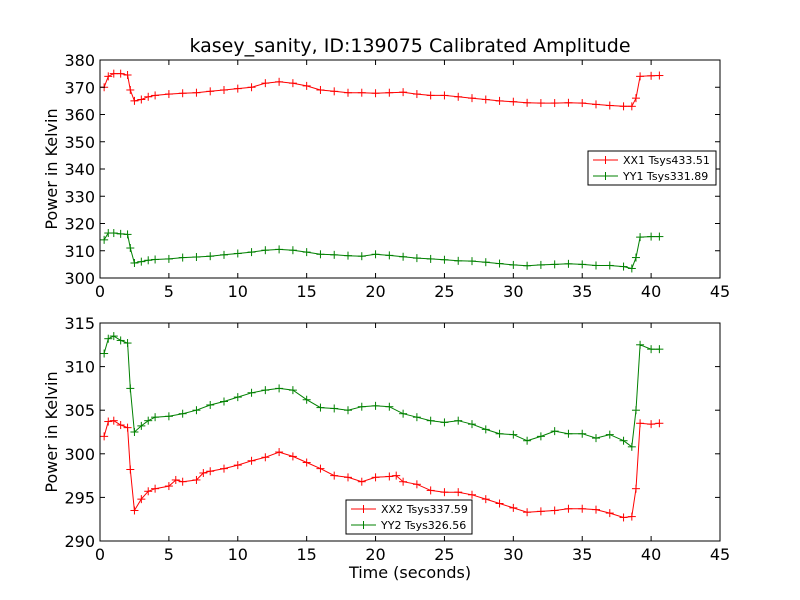  Describe the element at coordinates (169, 291) in the screenshot. I see `top-x-tick-label: 5` at that location.